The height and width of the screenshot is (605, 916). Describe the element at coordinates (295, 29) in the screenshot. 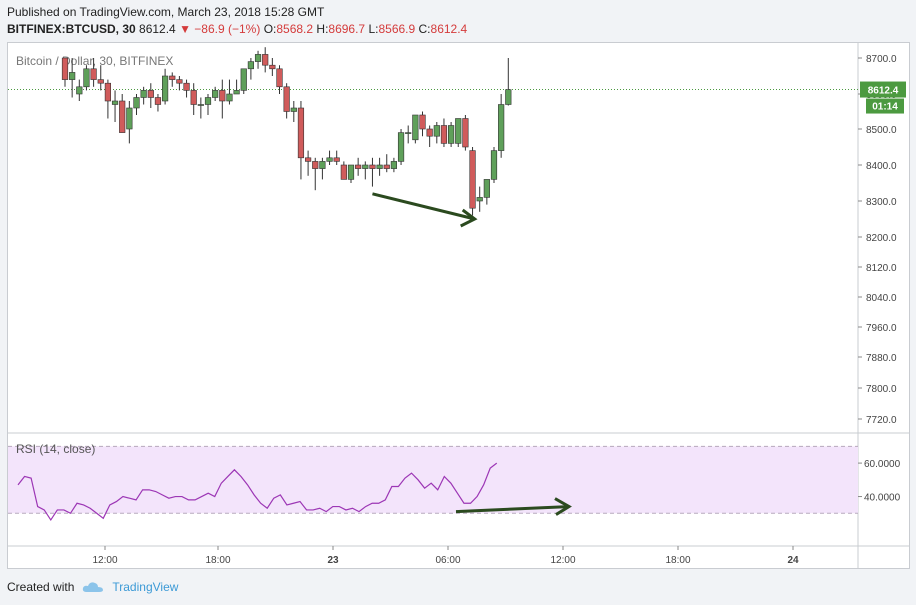

I see `open-value: 8568.2` at that location.